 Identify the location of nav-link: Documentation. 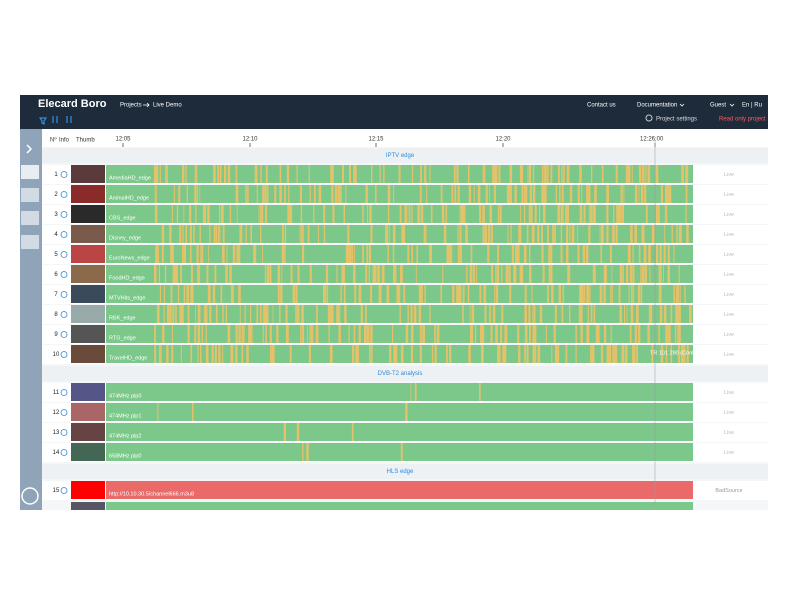
(657, 106).